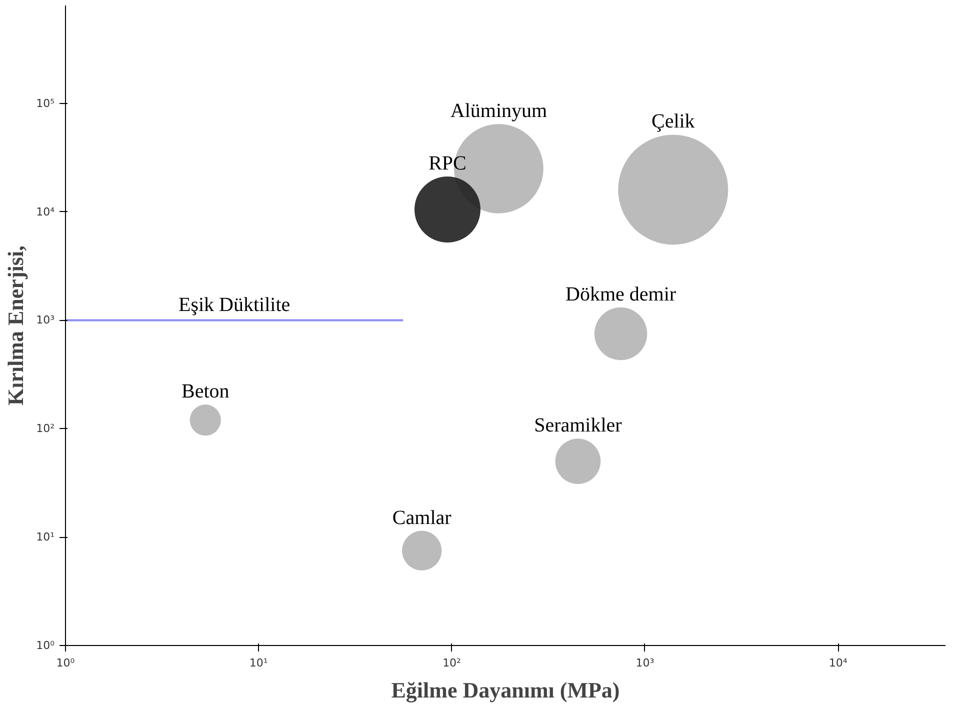 The image size is (963, 715). Describe the element at coordinates (505, 690) in the screenshot. I see `x-axis-title: Eğilme Dayanımı (MPa)` at that location.